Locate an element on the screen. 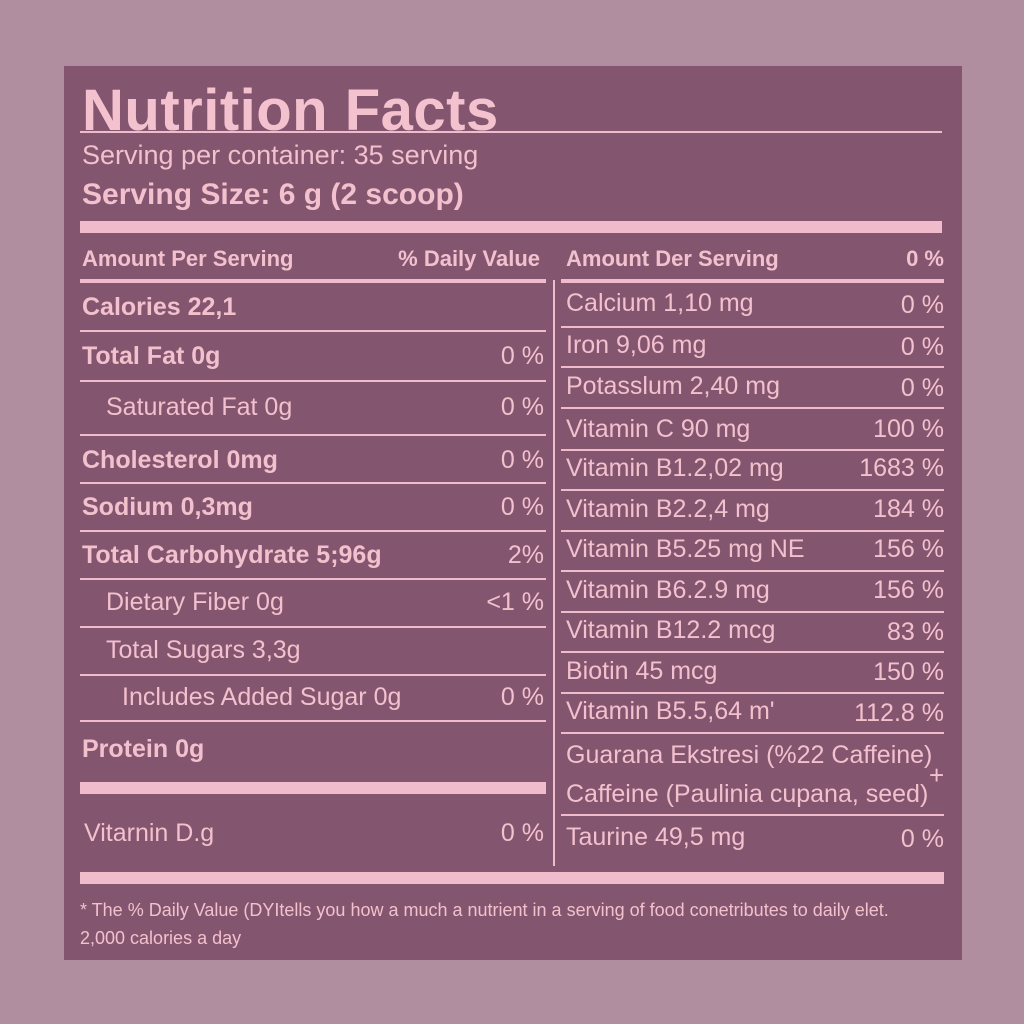  taurine-dv: 0 % is located at coordinates (922, 839).